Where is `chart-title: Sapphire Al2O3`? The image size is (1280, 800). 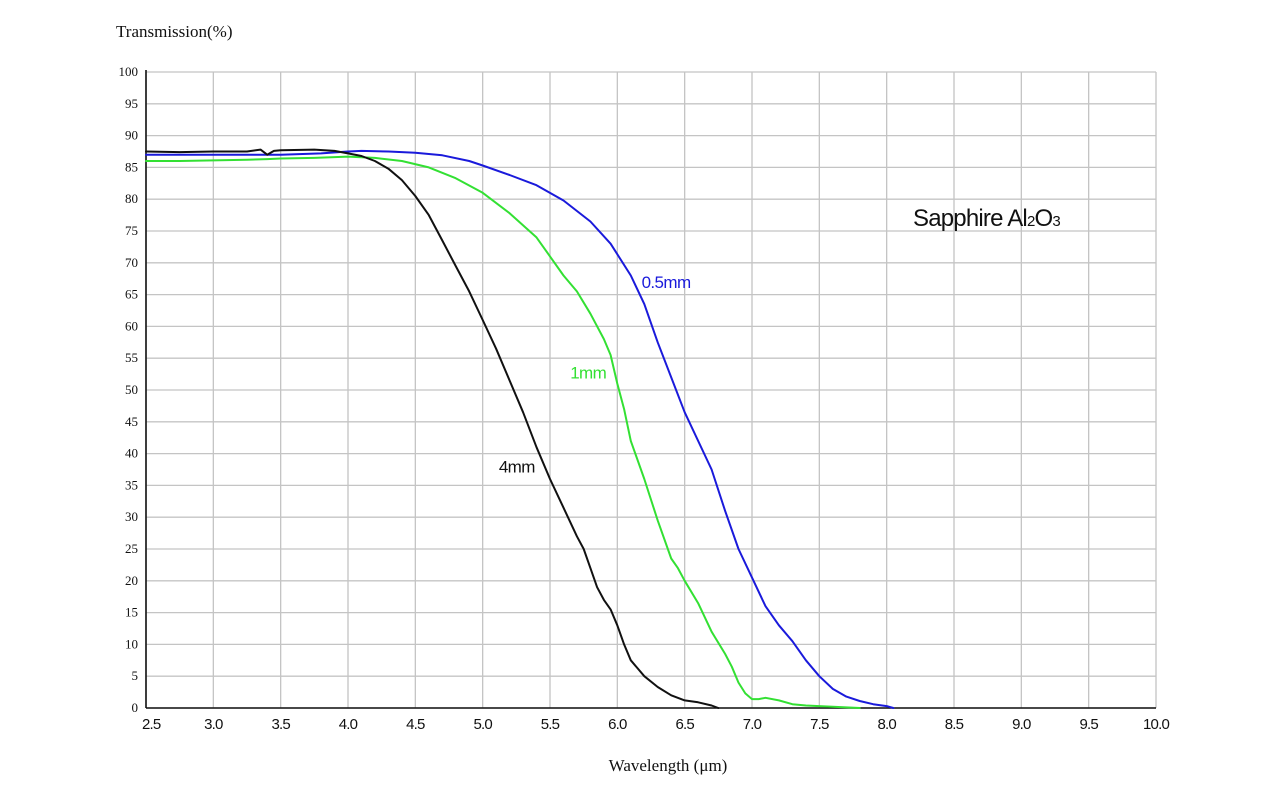 chart-title: Sapphire Al2O3 is located at coordinates (986, 218).